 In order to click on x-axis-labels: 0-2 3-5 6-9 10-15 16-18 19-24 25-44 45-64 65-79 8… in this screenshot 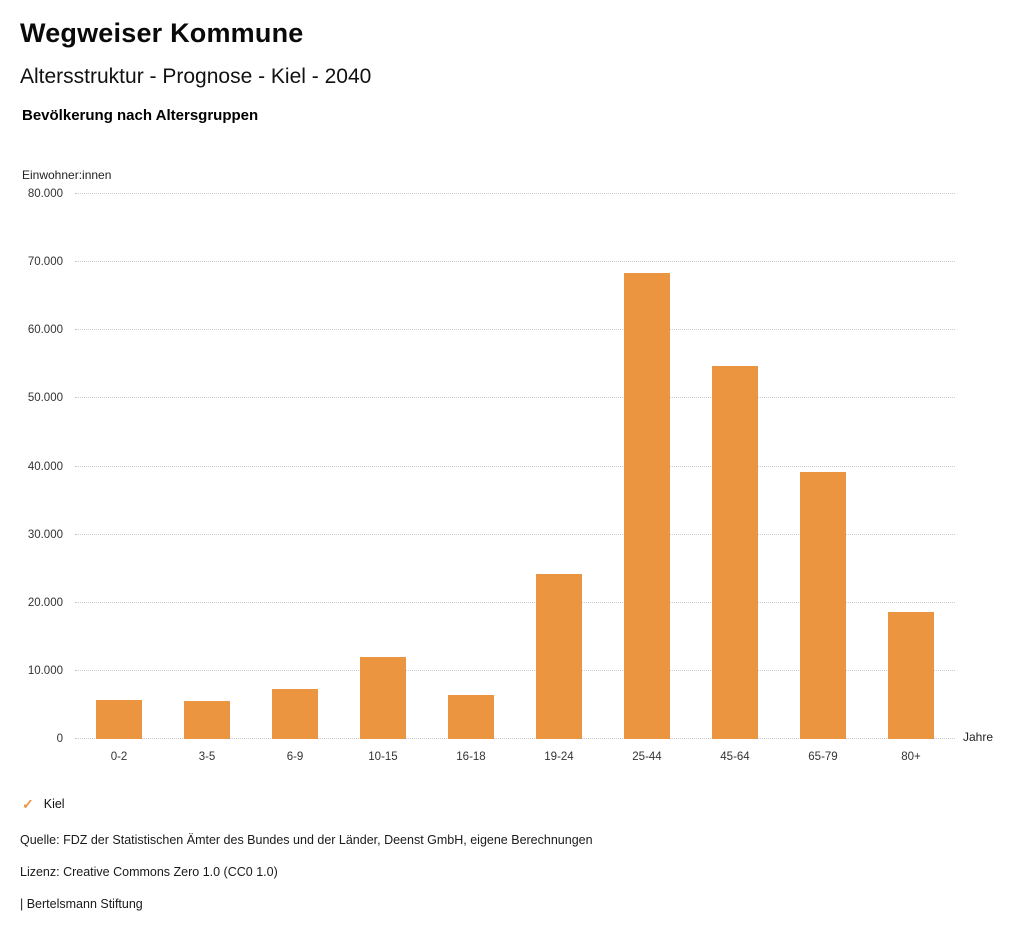, I will do `click(515, 751)`.